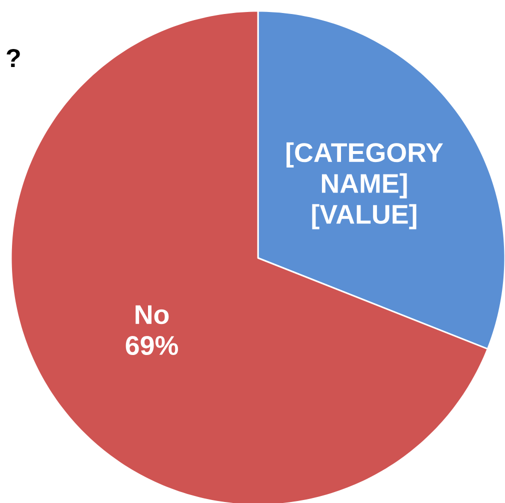  What do you see at coordinates (364, 217) in the screenshot?
I see `data-label: [VALUE]` at bounding box center [364, 217].